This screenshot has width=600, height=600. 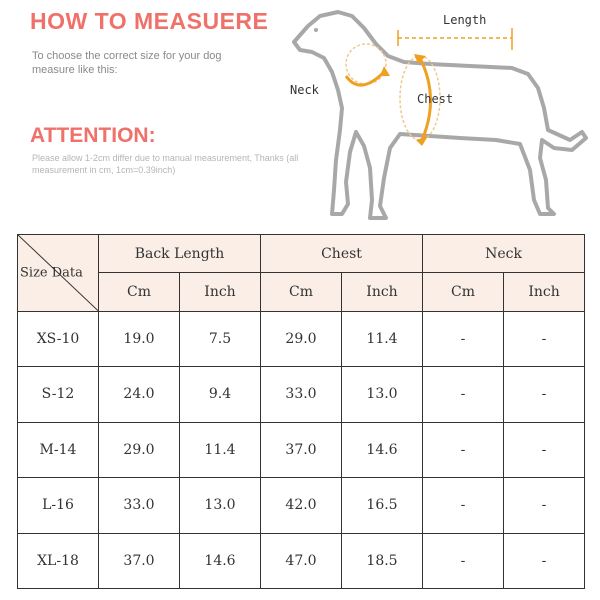 What do you see at coordinates (58, 339) in the screenshot?
I see `size-label-cell: XS-10` at bounding box center [58, 339].